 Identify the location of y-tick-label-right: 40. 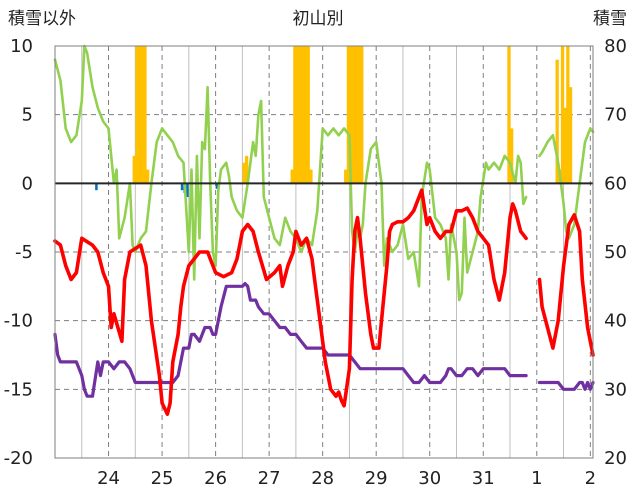
(615, 321).